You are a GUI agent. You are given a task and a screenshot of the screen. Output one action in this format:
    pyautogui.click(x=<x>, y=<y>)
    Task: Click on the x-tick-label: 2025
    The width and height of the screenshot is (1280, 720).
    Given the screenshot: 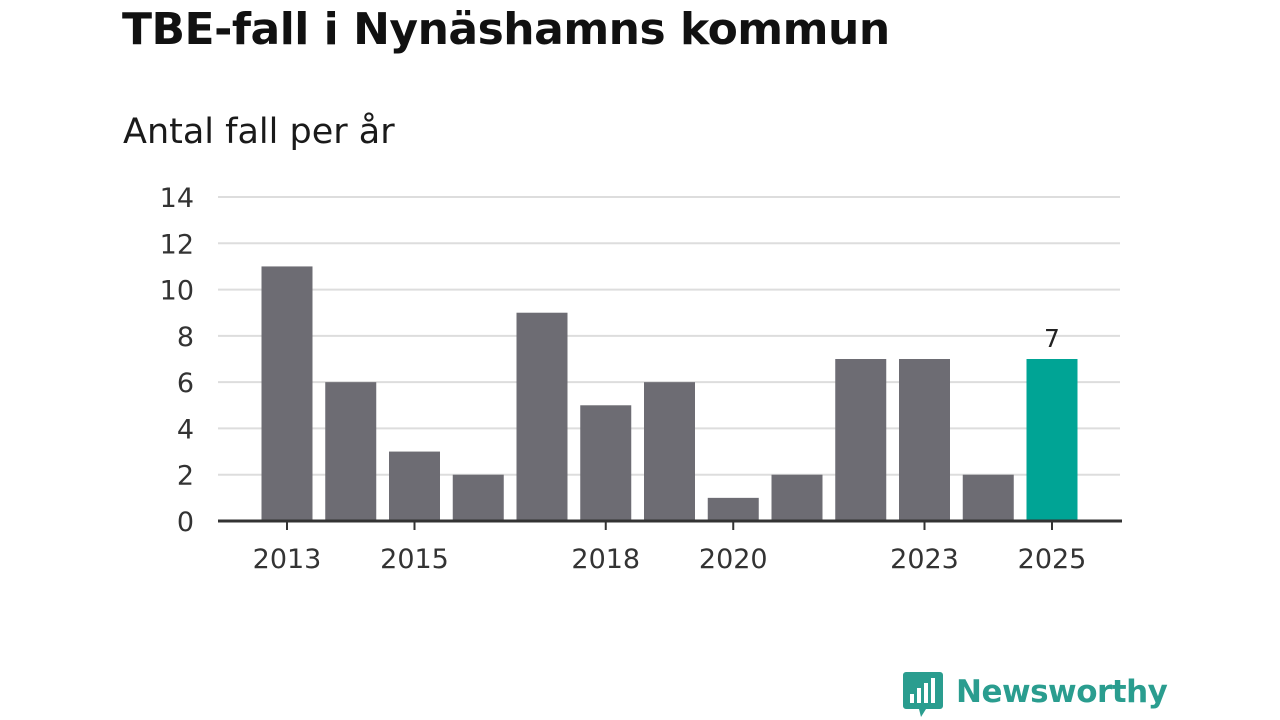 What is the action you would take?
    pyautogui.click(x=1052, y=559)
    